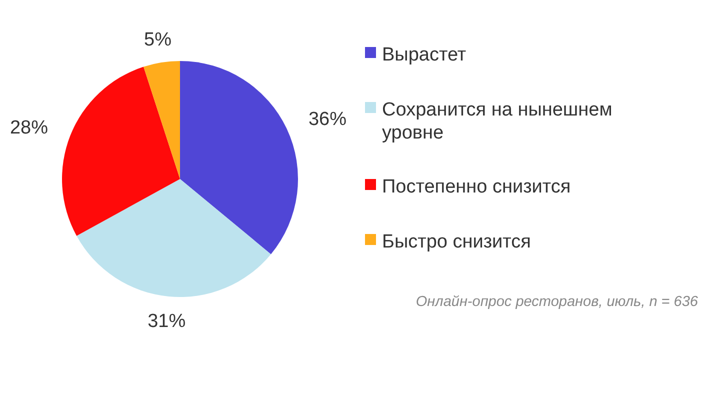 The height and width of the screenshot is (398, 709). I want to click on data-label: 31%, so click(167, 321).